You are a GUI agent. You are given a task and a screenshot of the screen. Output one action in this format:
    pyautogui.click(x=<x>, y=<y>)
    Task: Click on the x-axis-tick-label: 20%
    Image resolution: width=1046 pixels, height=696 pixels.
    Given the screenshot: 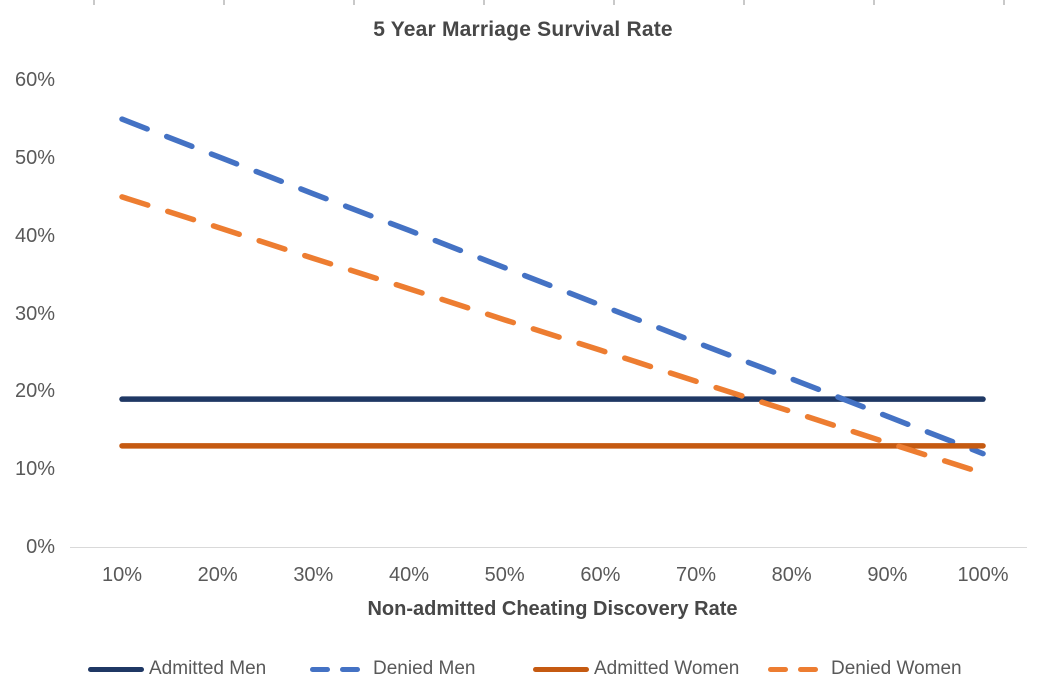 What is the action you would take?
    pyautogui.click(x=217, y=575)
    